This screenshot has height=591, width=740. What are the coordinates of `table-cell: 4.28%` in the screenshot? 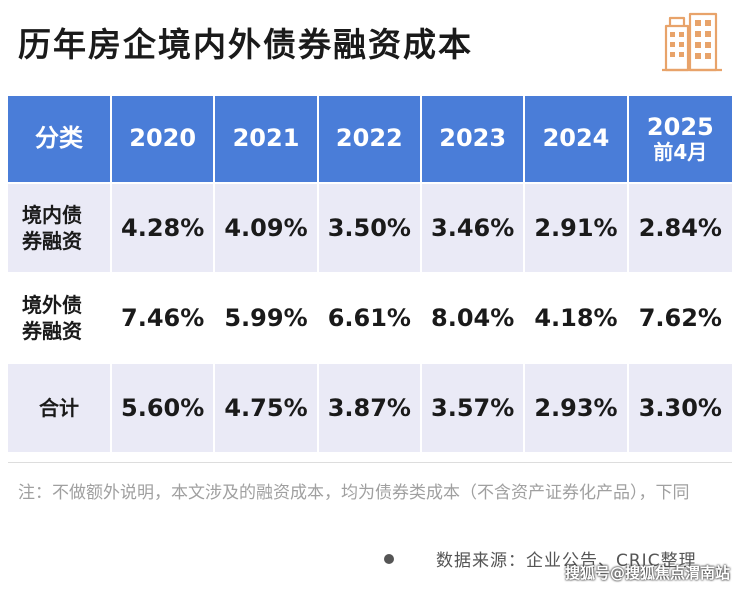 It's located at (164, 227).